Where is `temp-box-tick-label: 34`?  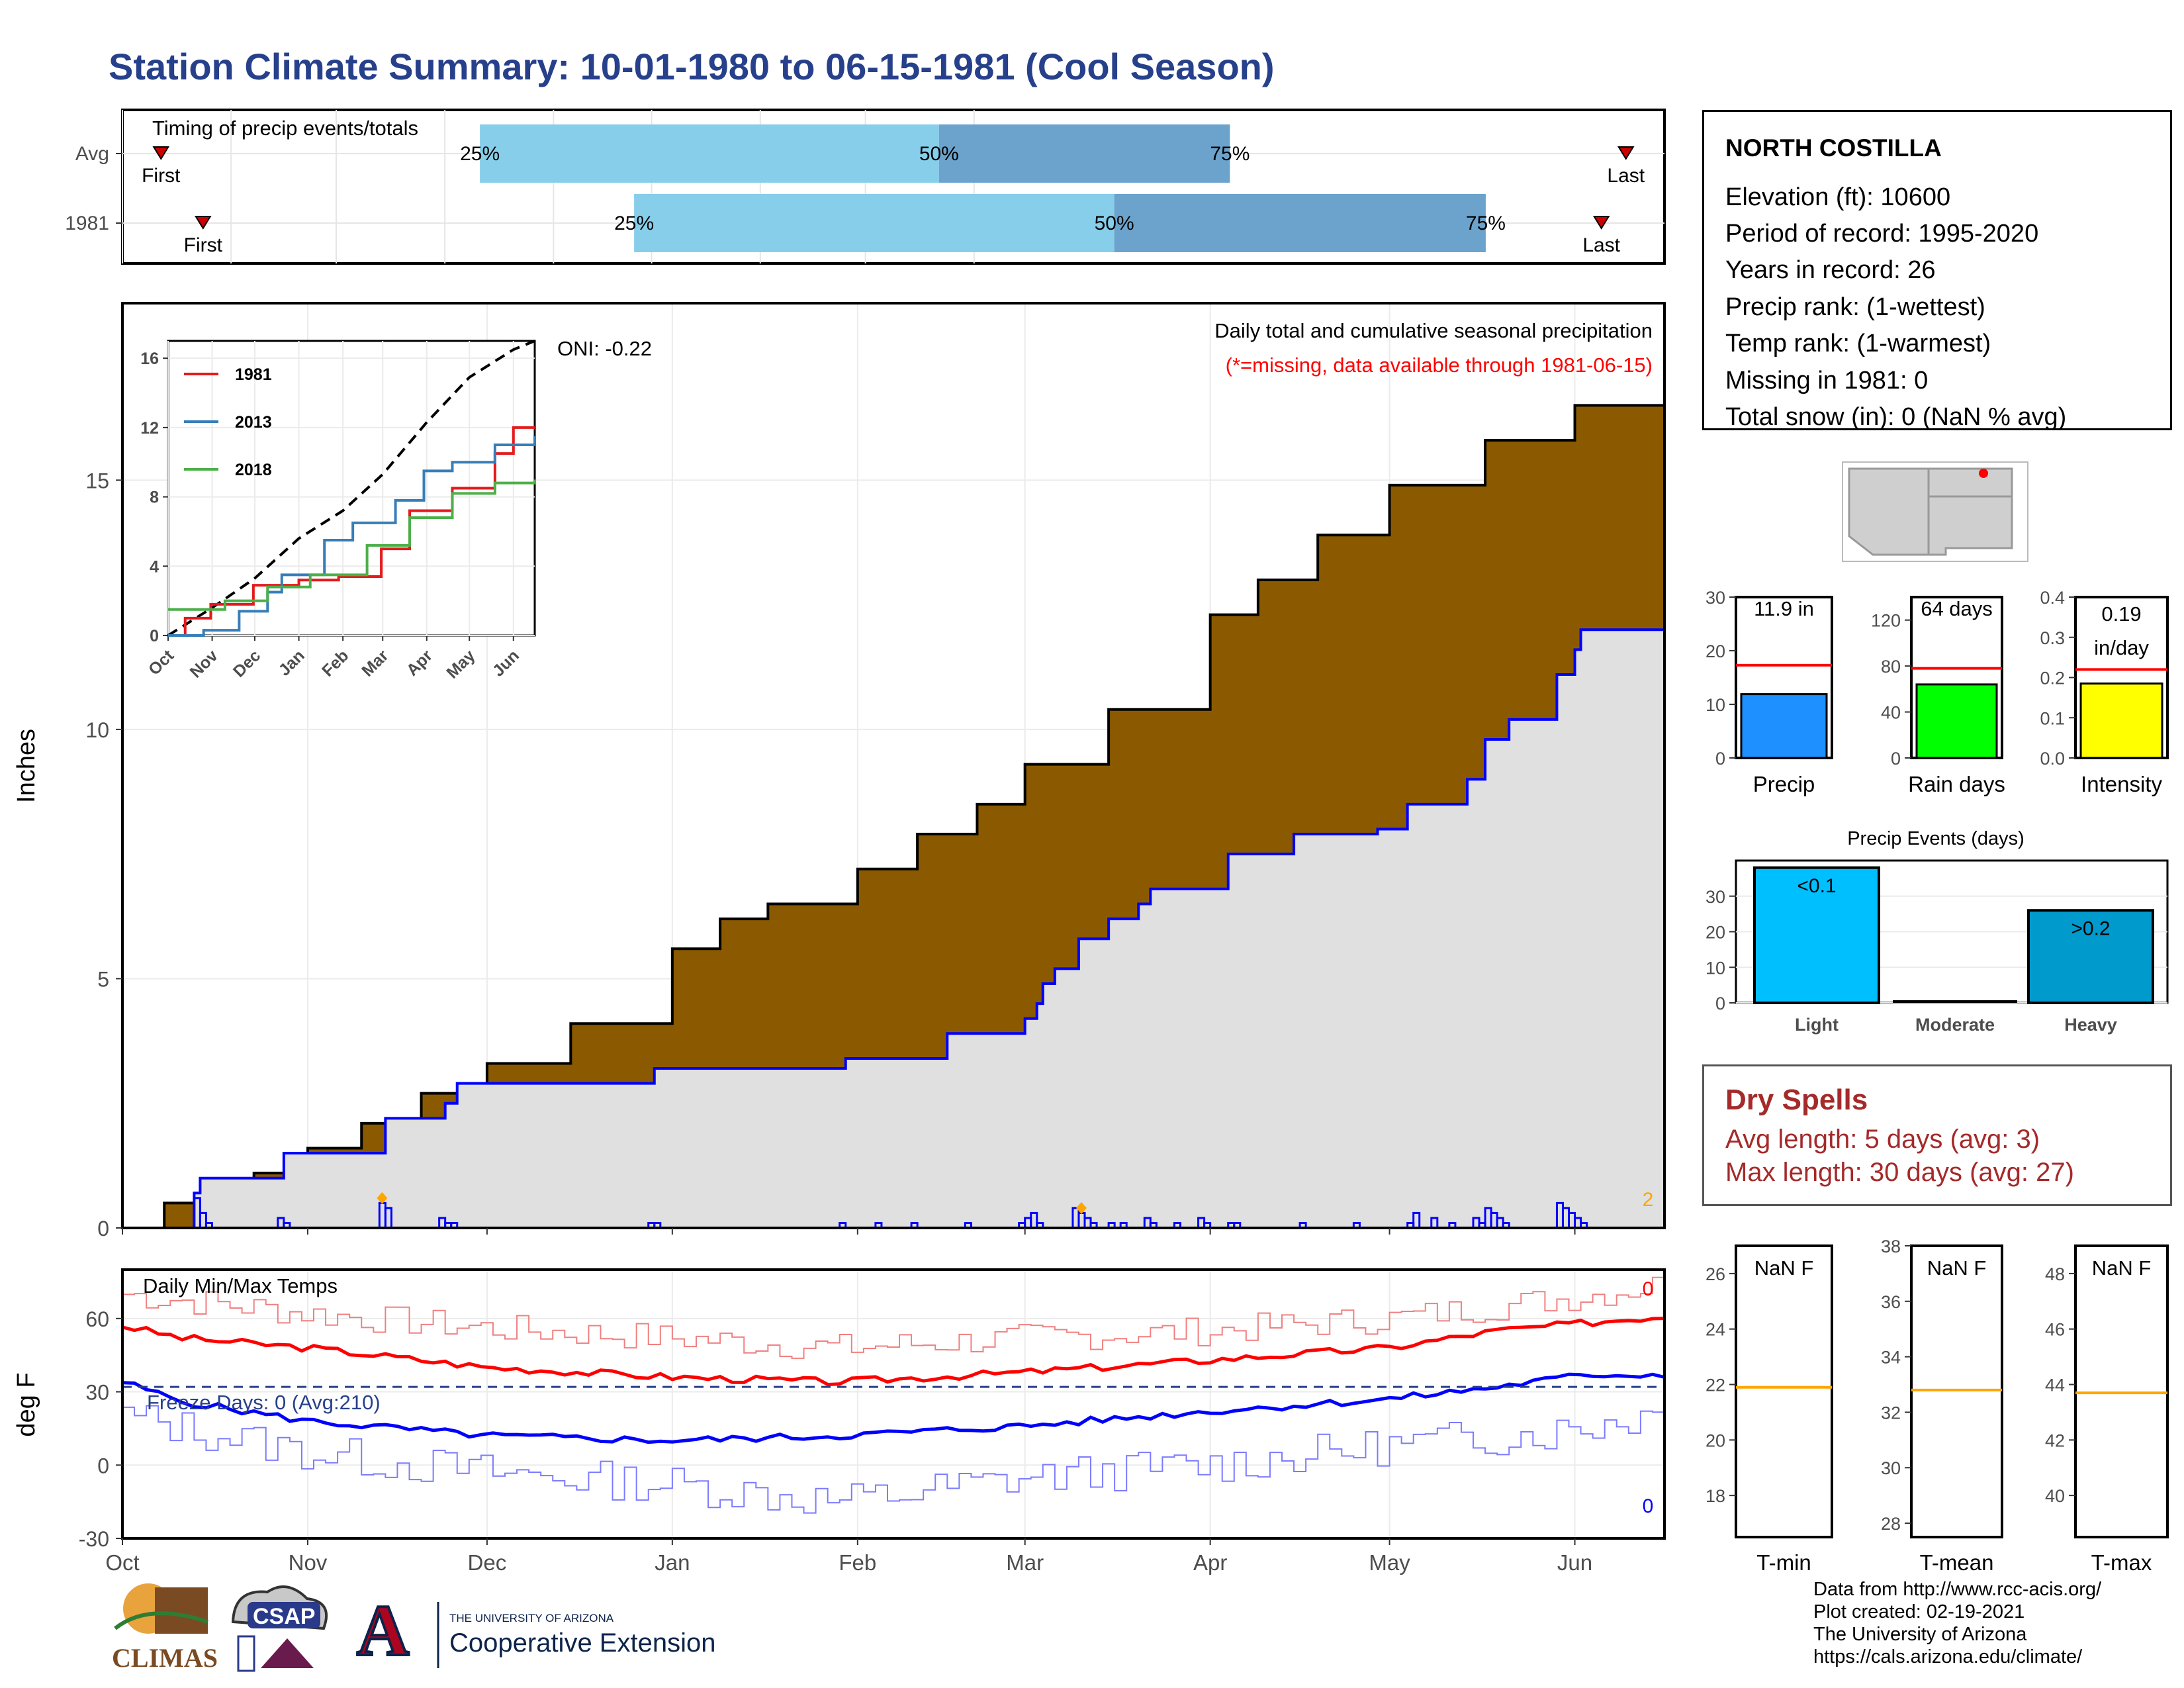 temp-box-tick-label: 34 is located at coordinates (1891, 1358).